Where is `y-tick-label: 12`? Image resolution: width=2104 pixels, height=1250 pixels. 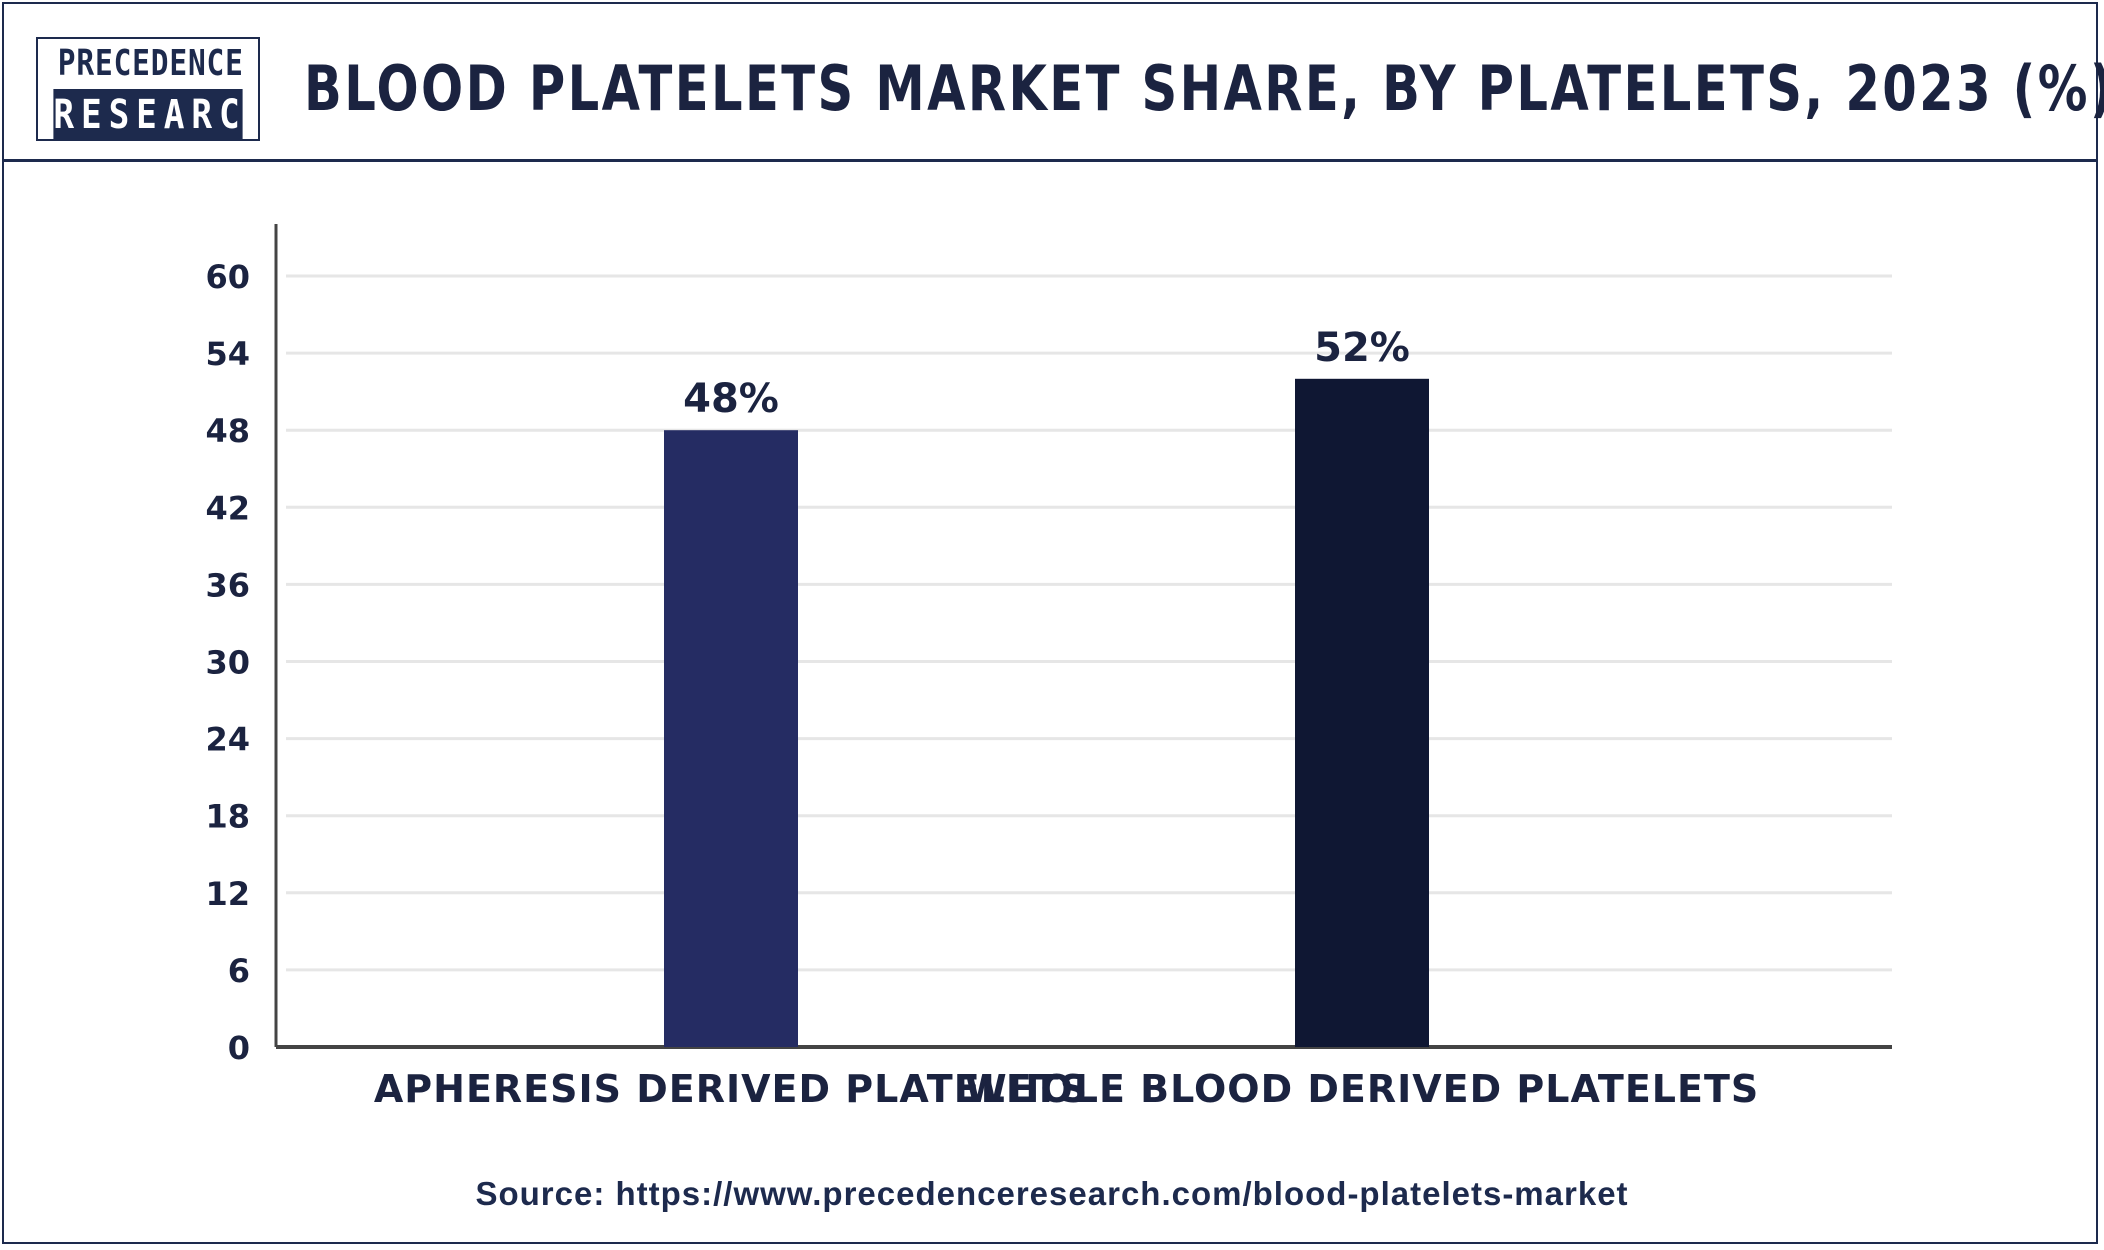 y-tick-label: 12 is located at coordinates (227, 894).